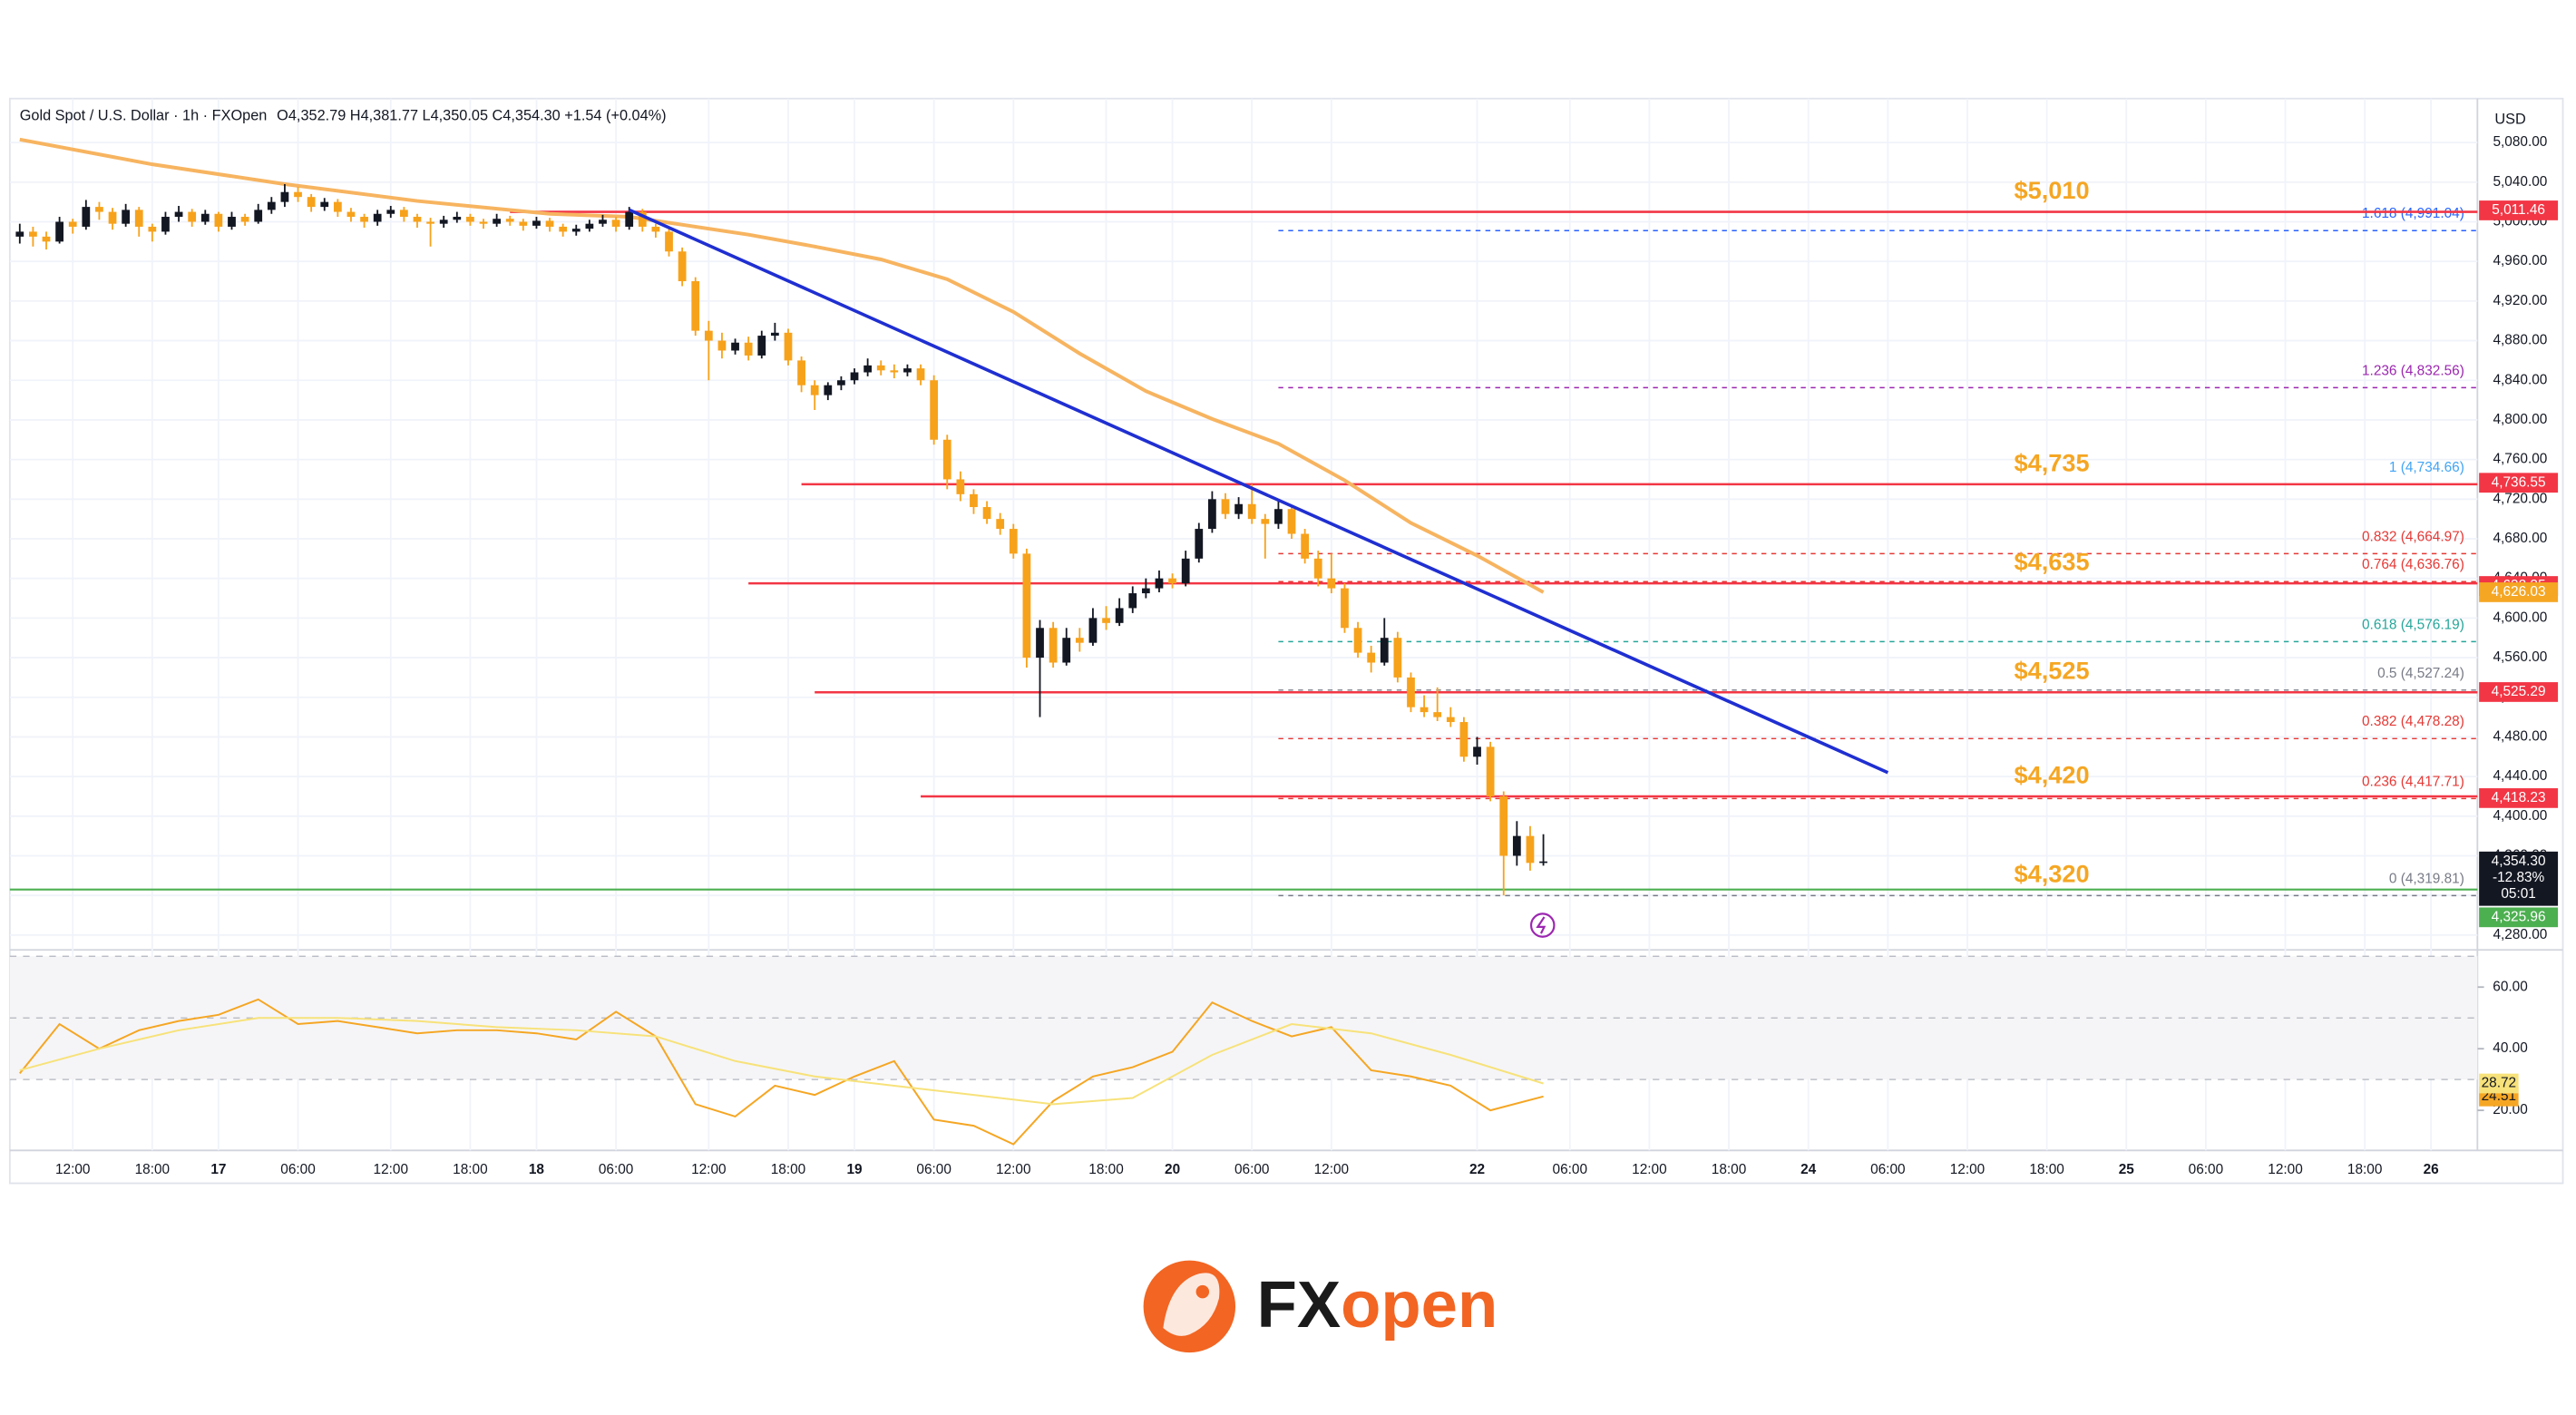  I want to click on fib-label: 0.5 (4,527.24), so click(2420, 674).